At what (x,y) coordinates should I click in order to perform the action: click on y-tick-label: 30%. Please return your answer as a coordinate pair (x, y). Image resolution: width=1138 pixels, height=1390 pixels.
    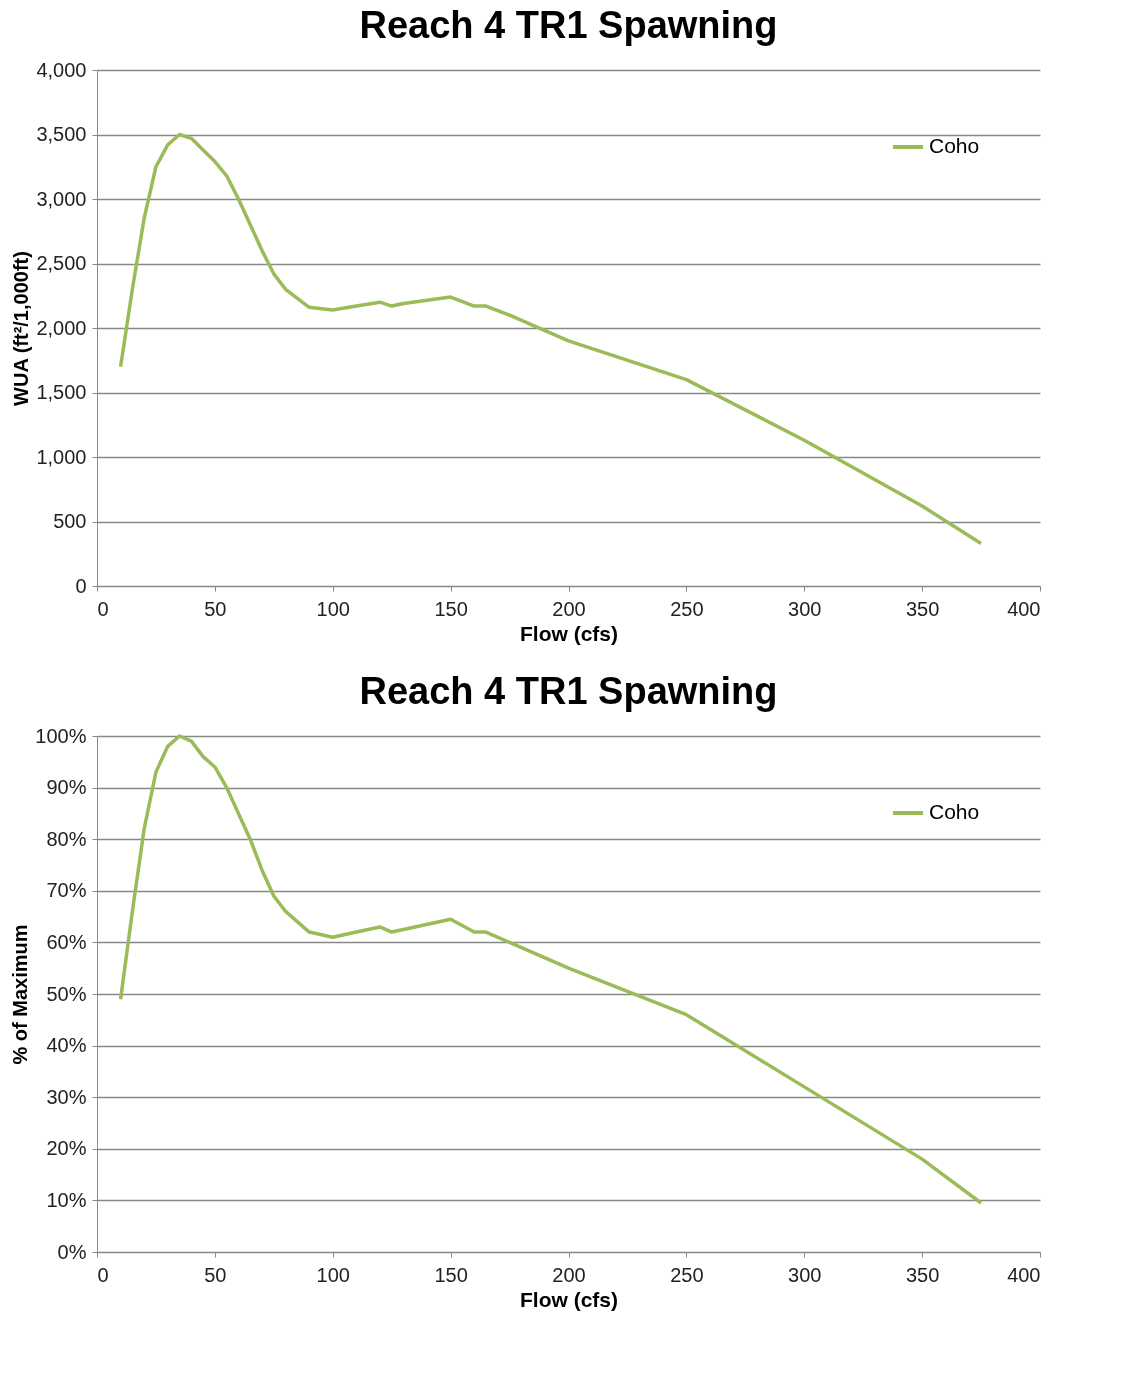
    Looking at the image, I should click on (66, 1096).